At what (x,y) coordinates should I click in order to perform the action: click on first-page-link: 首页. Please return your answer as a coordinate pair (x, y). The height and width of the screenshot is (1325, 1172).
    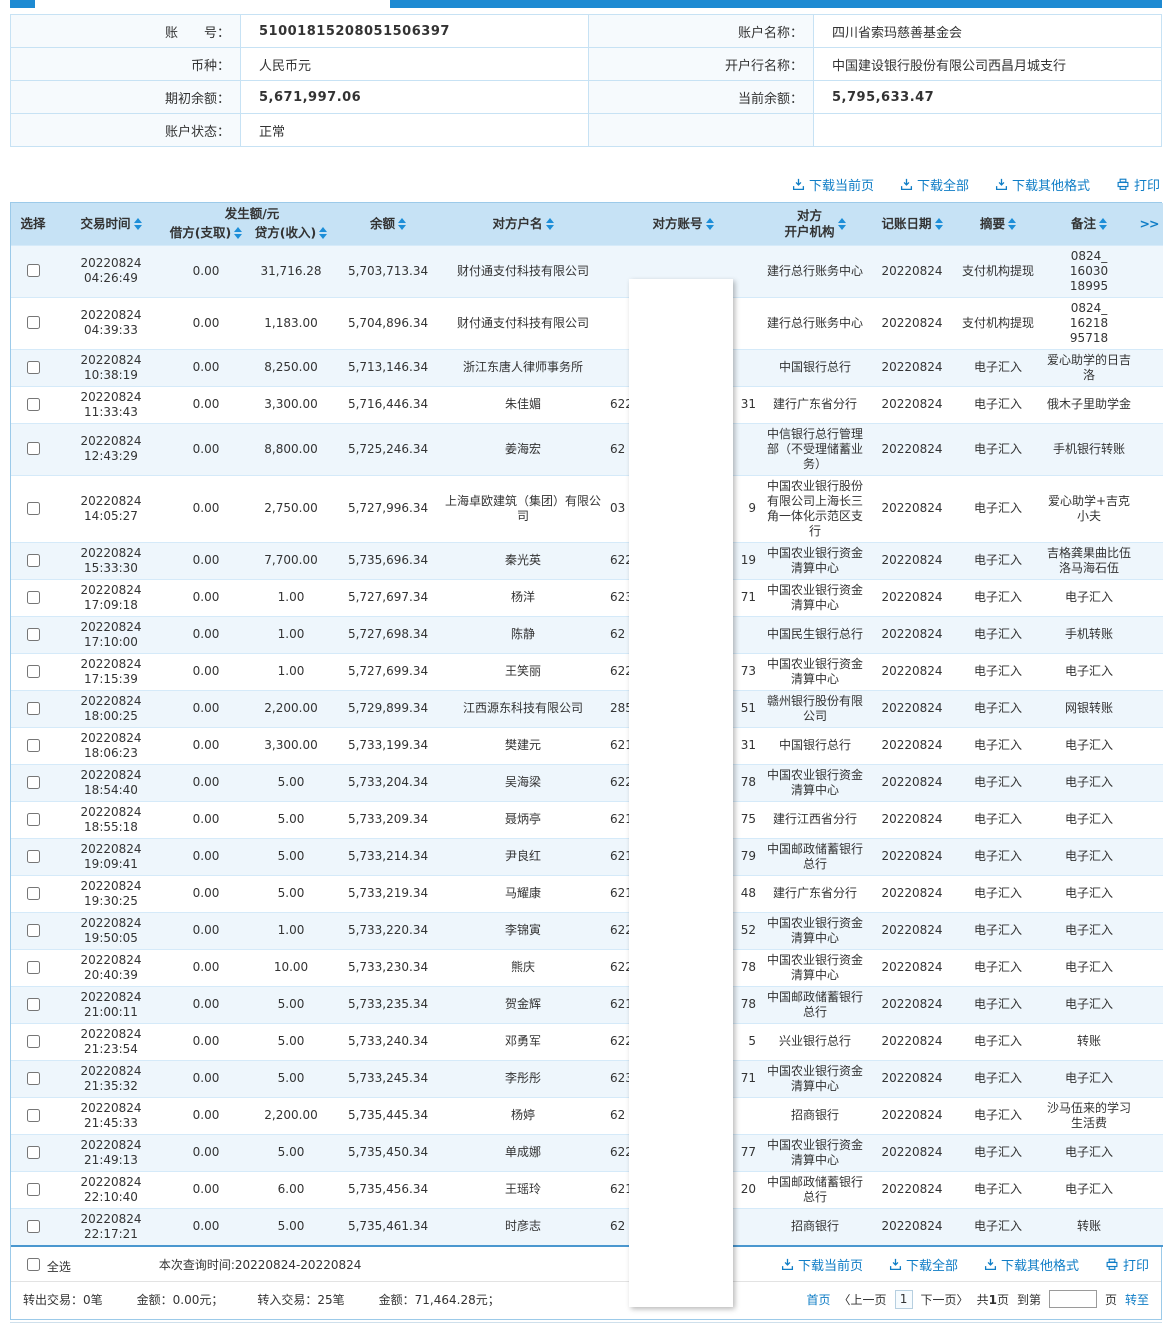
    Looking at the image, I should click on (818, 1299).